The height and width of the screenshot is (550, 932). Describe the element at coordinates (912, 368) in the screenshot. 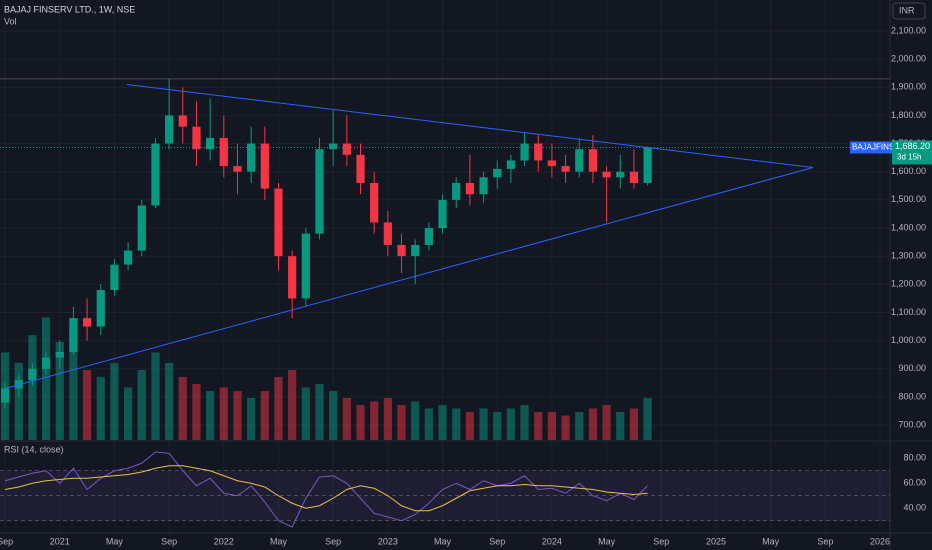

I see `y-tick-label: 900.00` at that location.